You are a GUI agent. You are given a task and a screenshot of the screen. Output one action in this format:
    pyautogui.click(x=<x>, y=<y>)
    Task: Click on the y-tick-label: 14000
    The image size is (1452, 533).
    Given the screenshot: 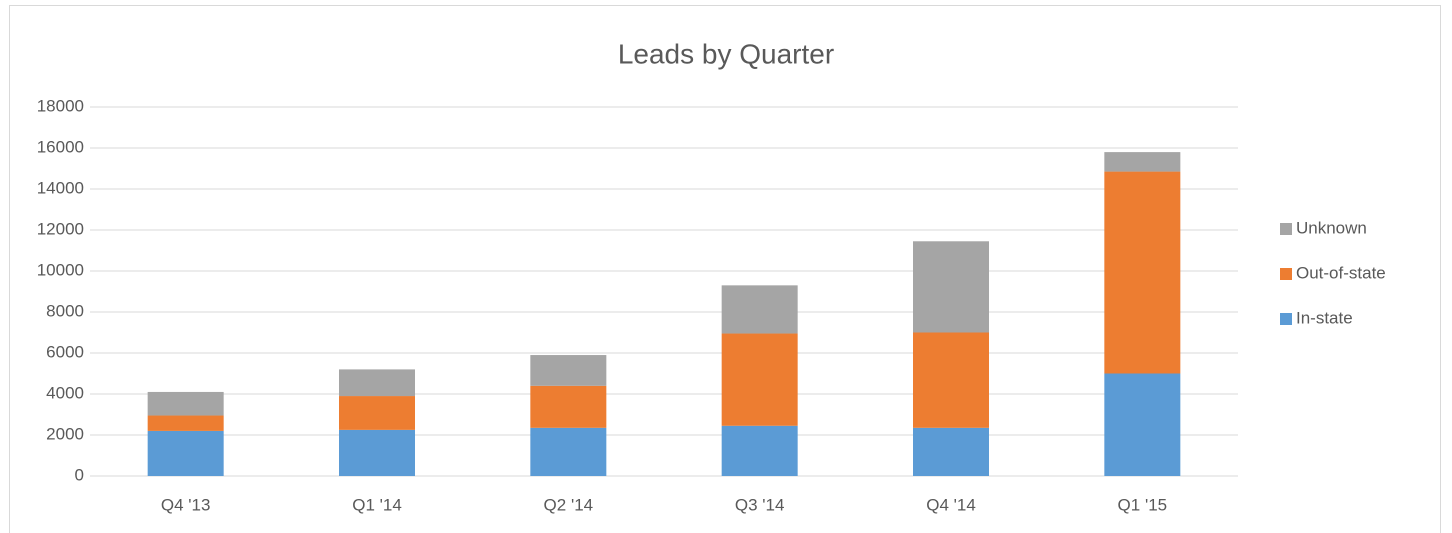 What is the action you would take?
    pyautogui.click(x=60, y=187)
    